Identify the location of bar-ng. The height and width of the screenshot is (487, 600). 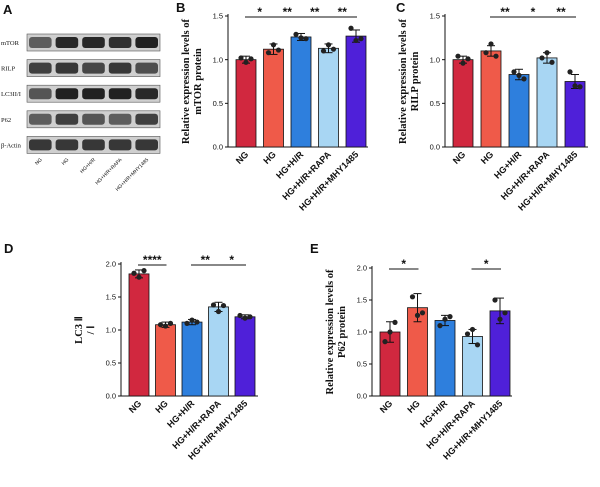
(246, 103).